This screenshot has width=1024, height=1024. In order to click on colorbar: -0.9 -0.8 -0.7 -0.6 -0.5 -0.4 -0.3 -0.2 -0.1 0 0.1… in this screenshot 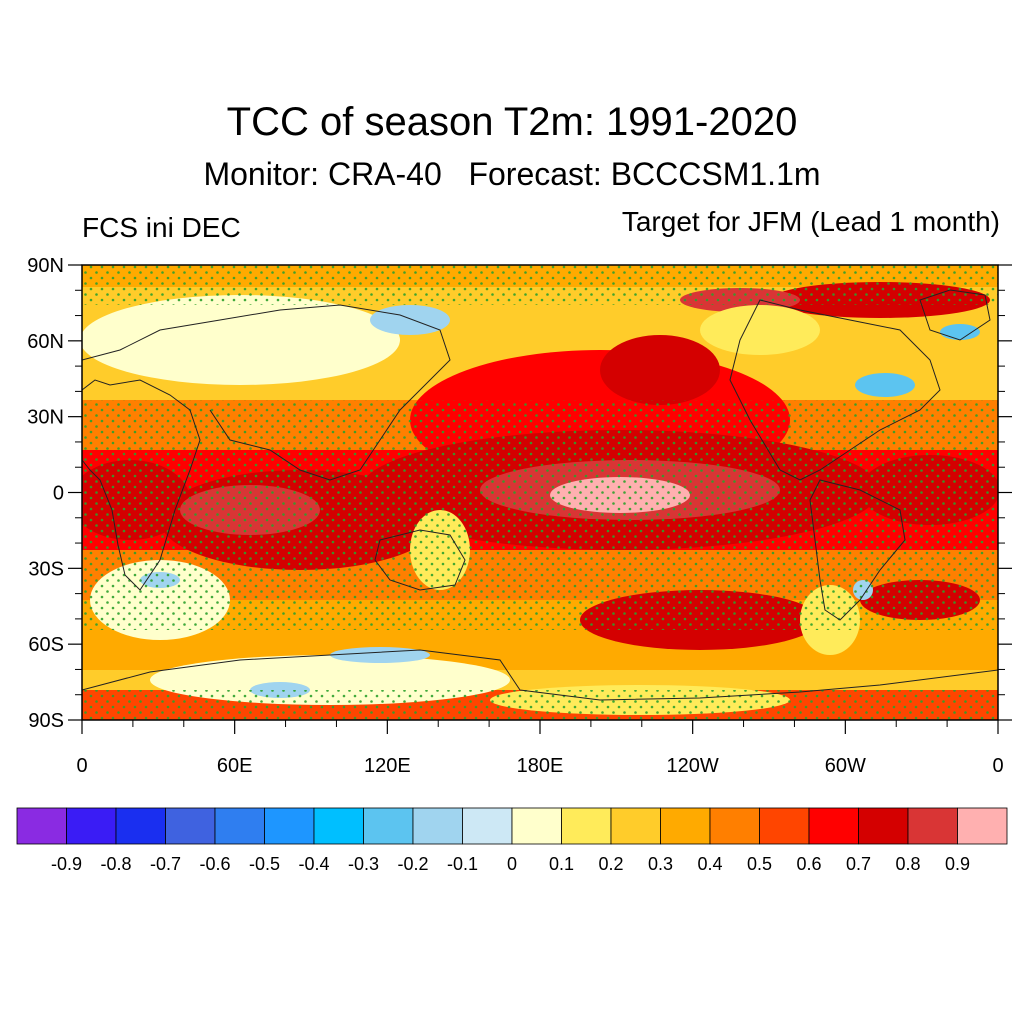, I will do `click(512, 840)`.